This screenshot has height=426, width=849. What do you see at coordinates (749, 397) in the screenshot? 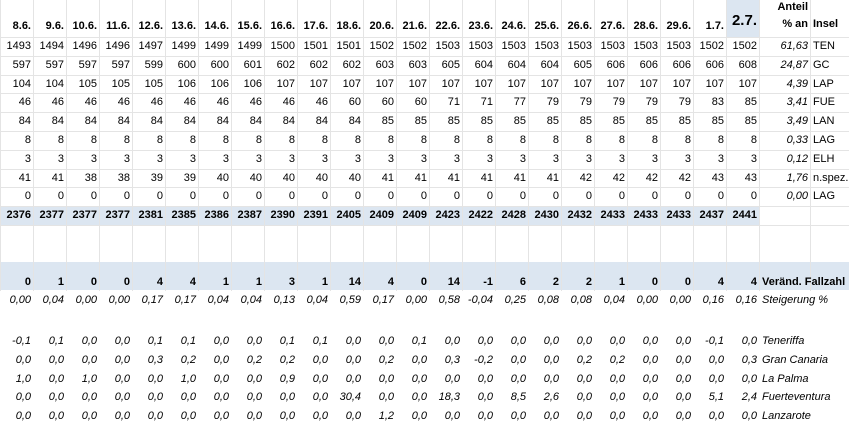
I see `island-cell: 2,4` at bounding box center [749, 397].